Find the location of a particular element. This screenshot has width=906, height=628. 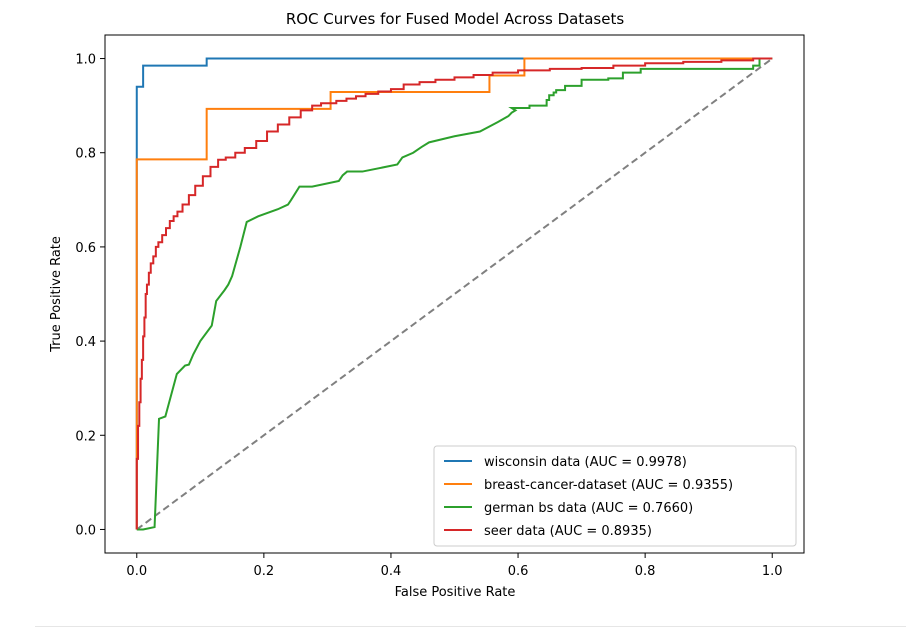

x-tick-label: 0.0 is located at coordinates (136, 571).